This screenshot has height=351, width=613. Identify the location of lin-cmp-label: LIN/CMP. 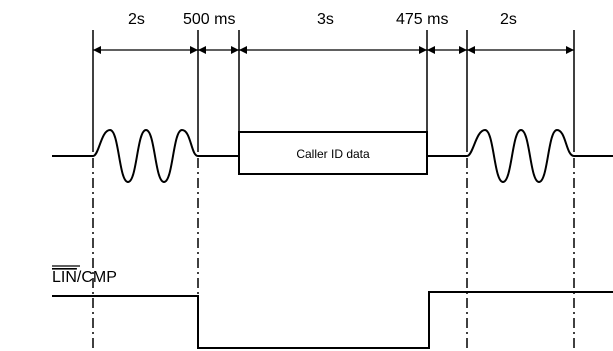
(84, 277).